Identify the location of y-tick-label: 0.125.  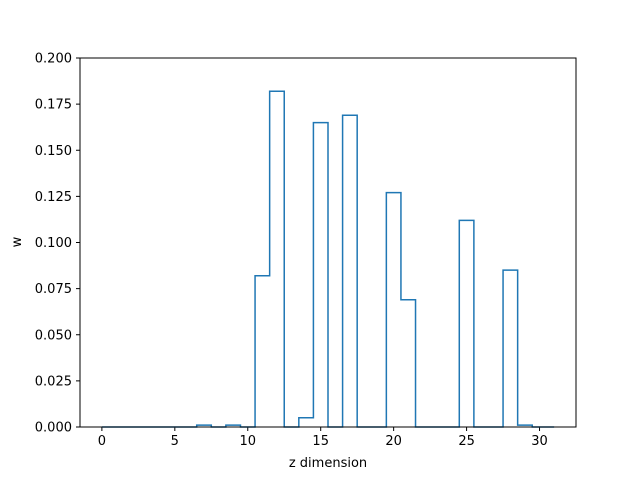
(53, 197).